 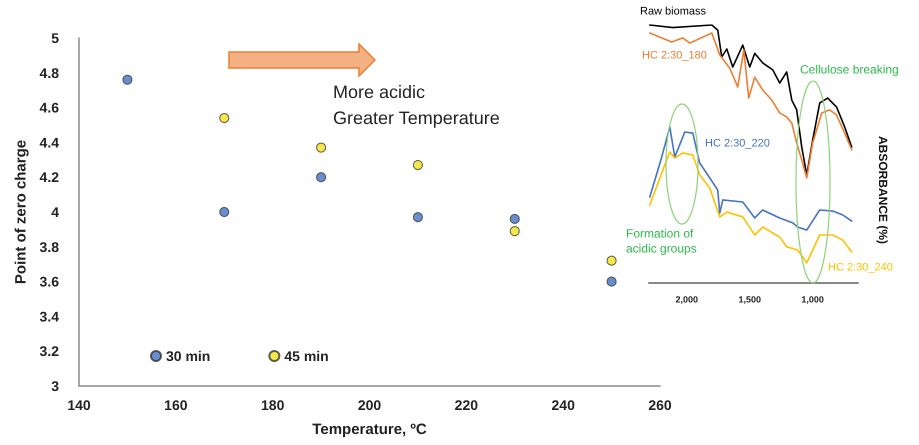 I want to click on x-tick-label: 140, so click(x=79, y=405).